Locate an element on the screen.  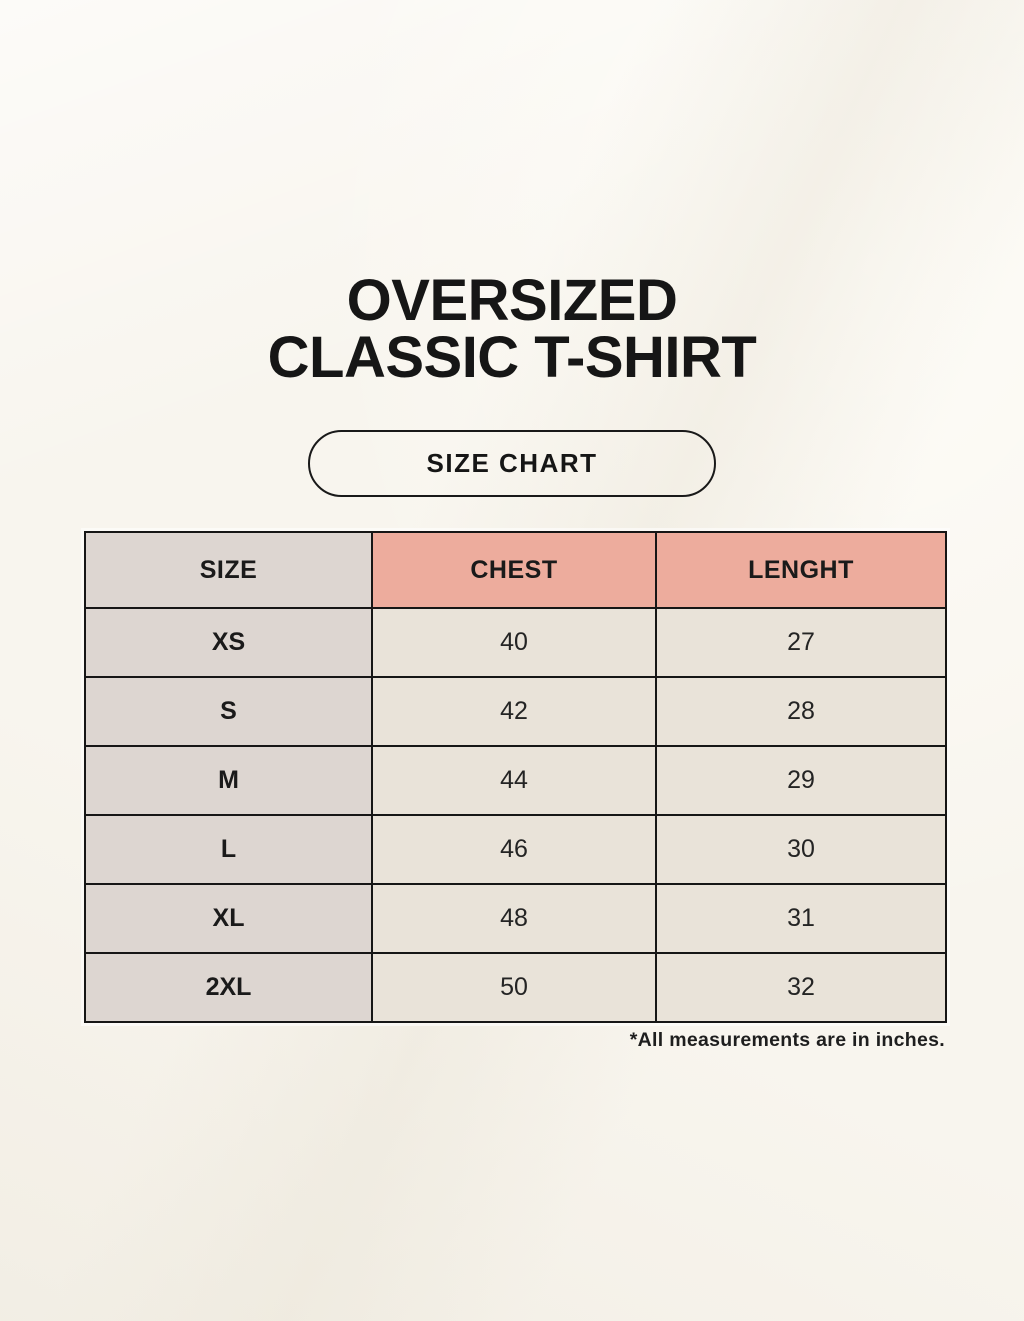
size-label-cell: XS is located at coordinates (228, 642).